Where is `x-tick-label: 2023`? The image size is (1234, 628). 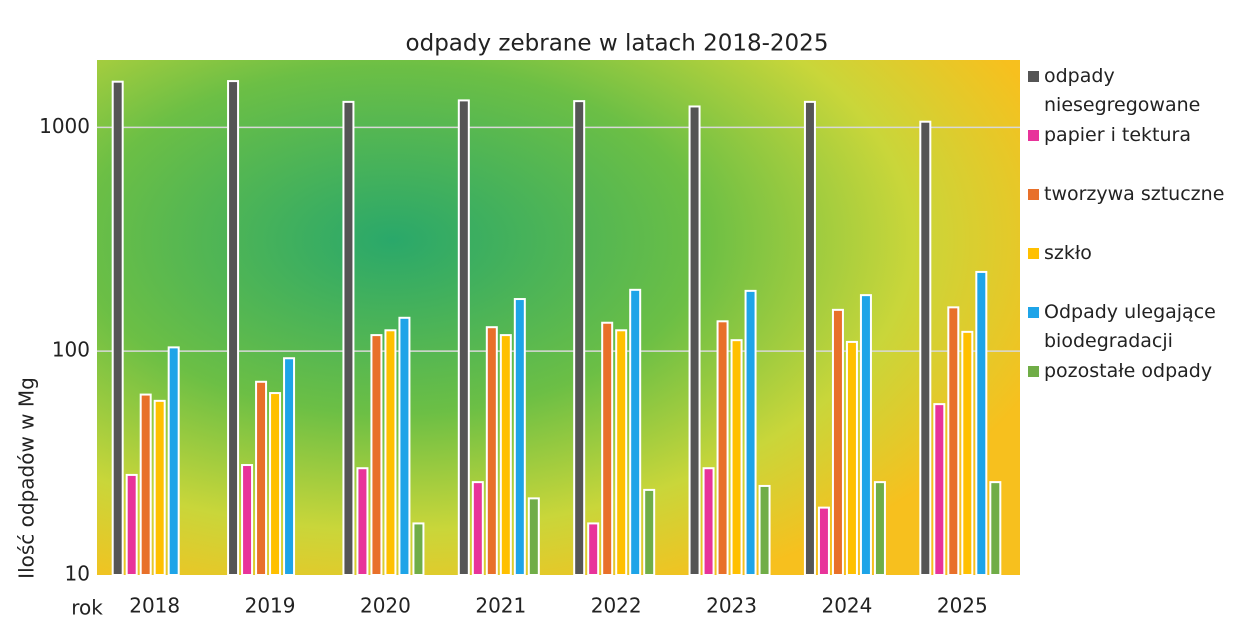 x-tick-label: 2023 is located at coordinates (731, 606).